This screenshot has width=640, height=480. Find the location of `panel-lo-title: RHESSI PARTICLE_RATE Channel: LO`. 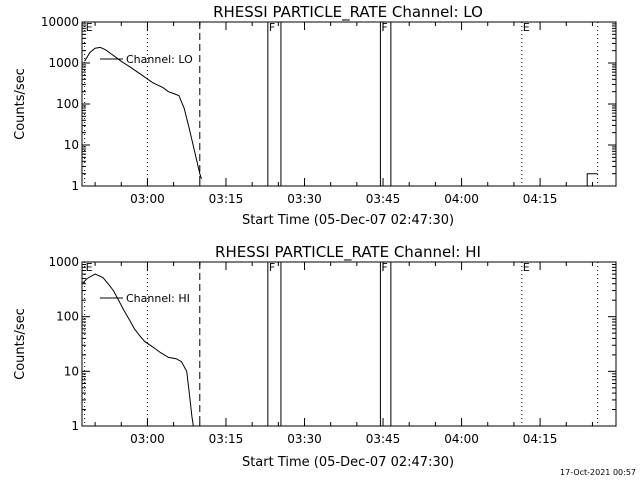

panel-lo-title: RHESSI PARTICLE_RATE Channel: LO is located at coordinates (348, 12).